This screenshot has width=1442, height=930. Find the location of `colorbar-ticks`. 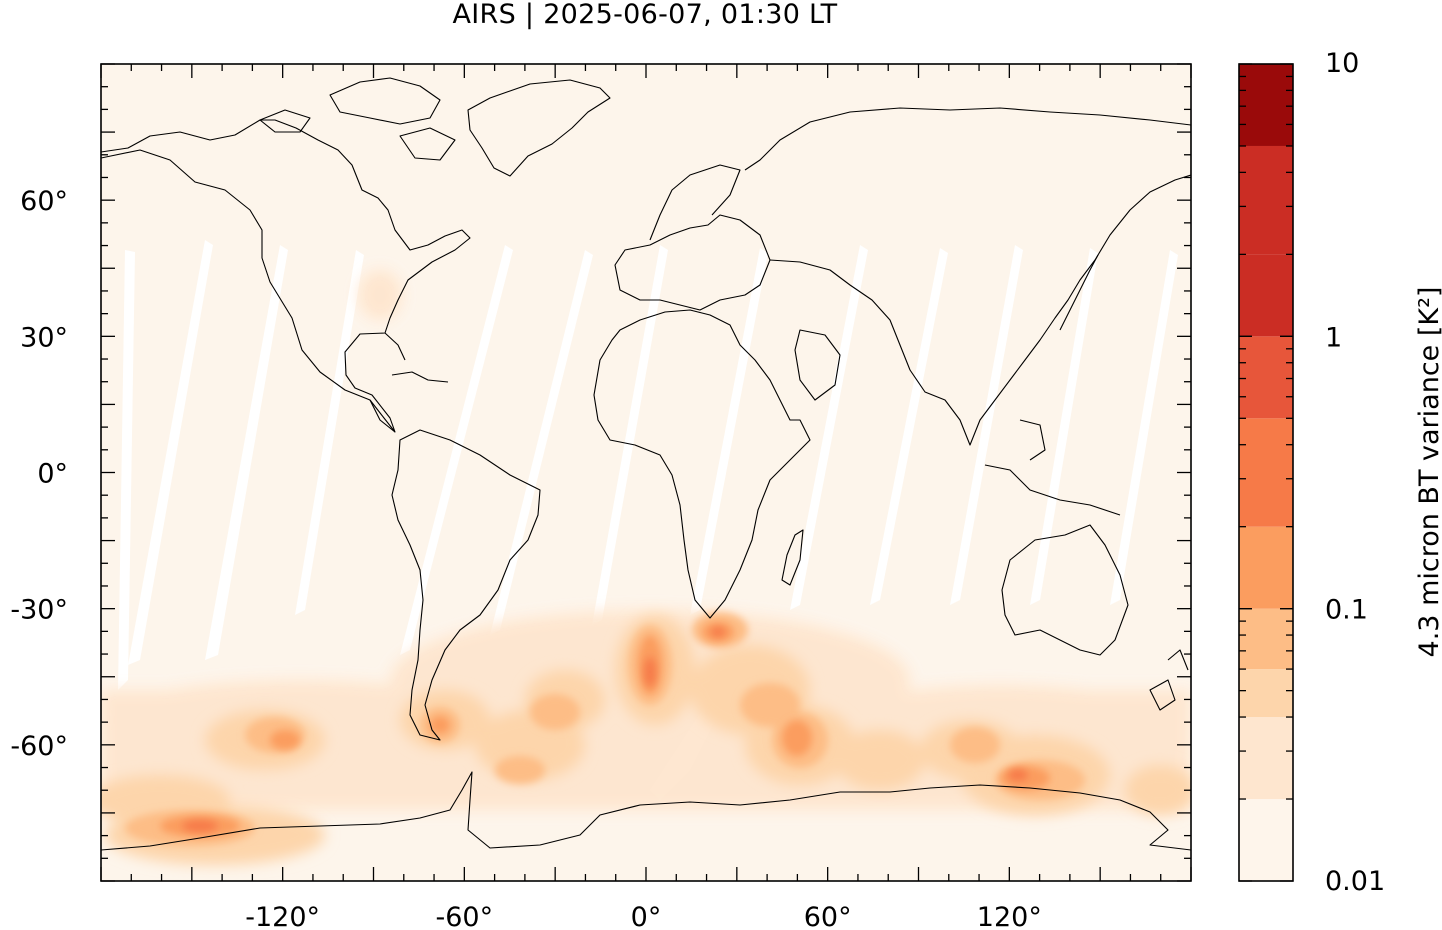

colorbar-ticks is located at coordinates (1266, 472).